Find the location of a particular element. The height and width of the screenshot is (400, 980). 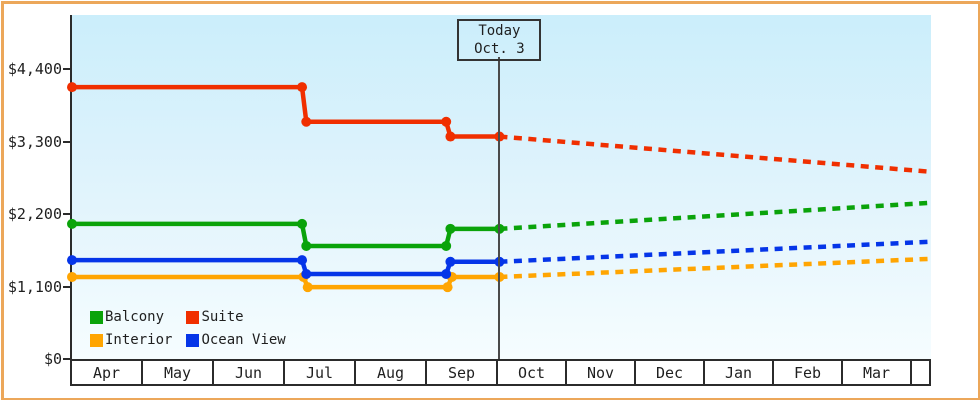

month-cell: Jun is located at coordinates (249, 372).